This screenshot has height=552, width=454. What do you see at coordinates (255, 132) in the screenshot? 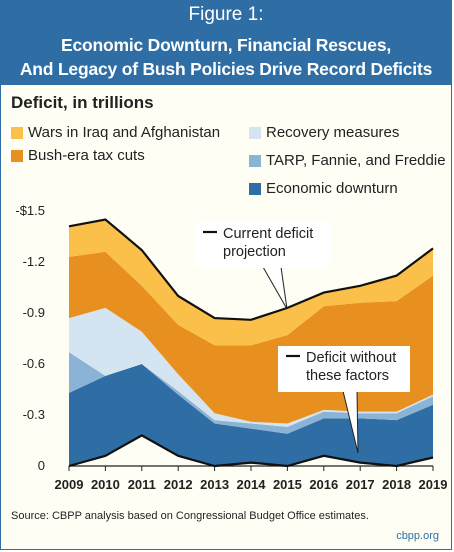
I see `legend-swatch-recovery` at bounding box center [255, 132].